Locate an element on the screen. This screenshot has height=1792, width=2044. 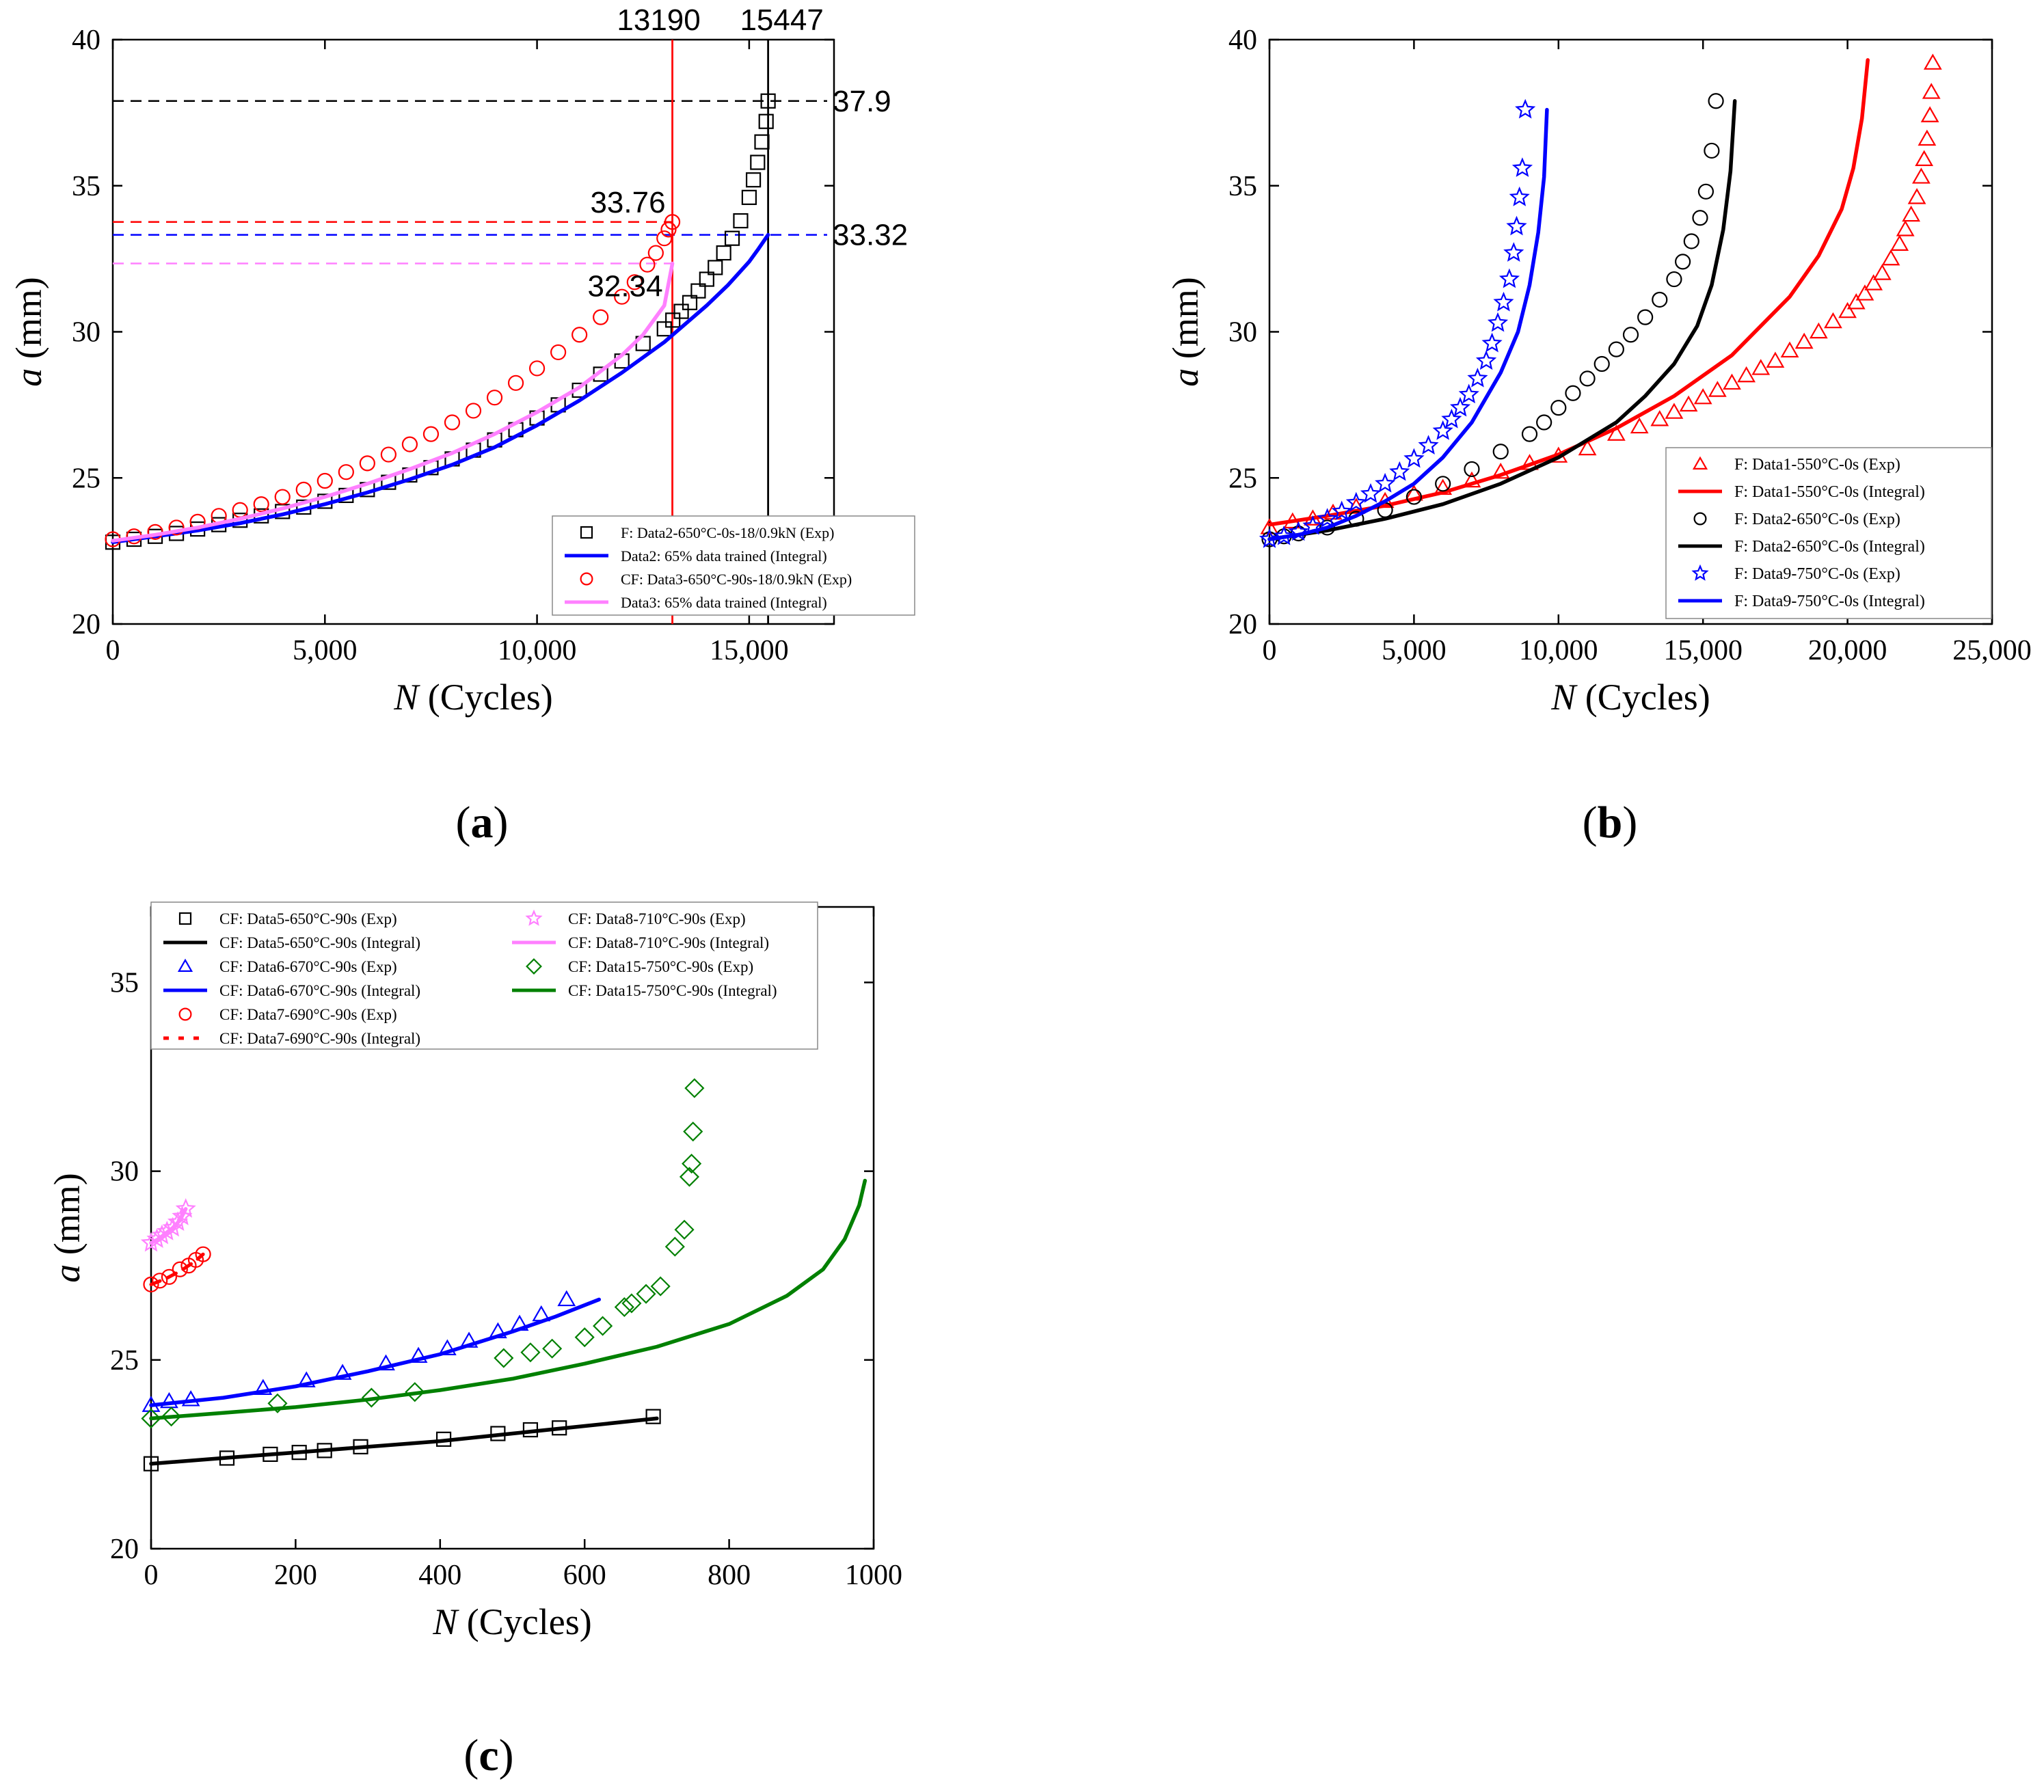
x-tick-label: 15,000 is located at coordinates (1703, 650).